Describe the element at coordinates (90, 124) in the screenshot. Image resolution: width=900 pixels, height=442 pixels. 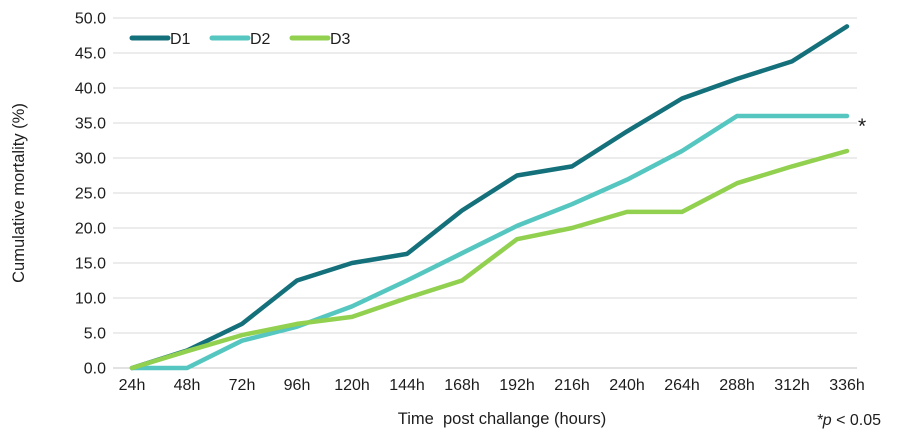
I see `y-tick-label: 35.0` at that location.